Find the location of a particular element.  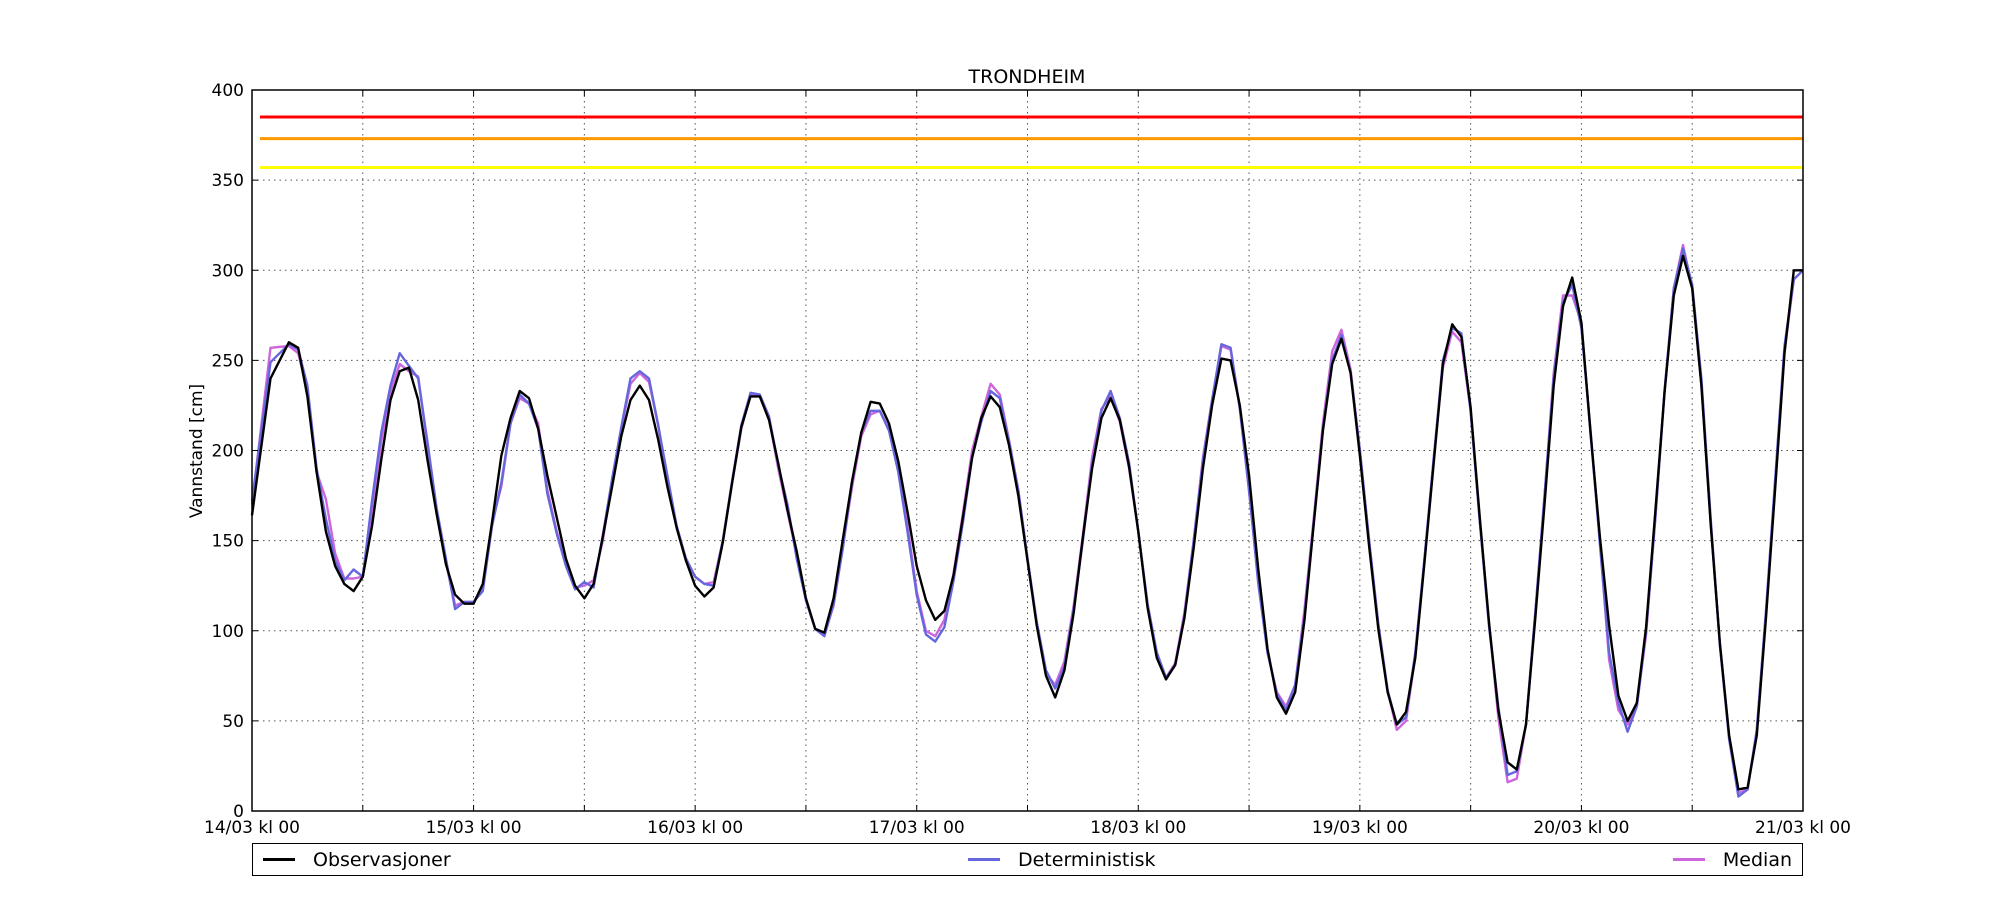

x-tick-label: 14/03 kl 00 is located at coordinates (252, 828).